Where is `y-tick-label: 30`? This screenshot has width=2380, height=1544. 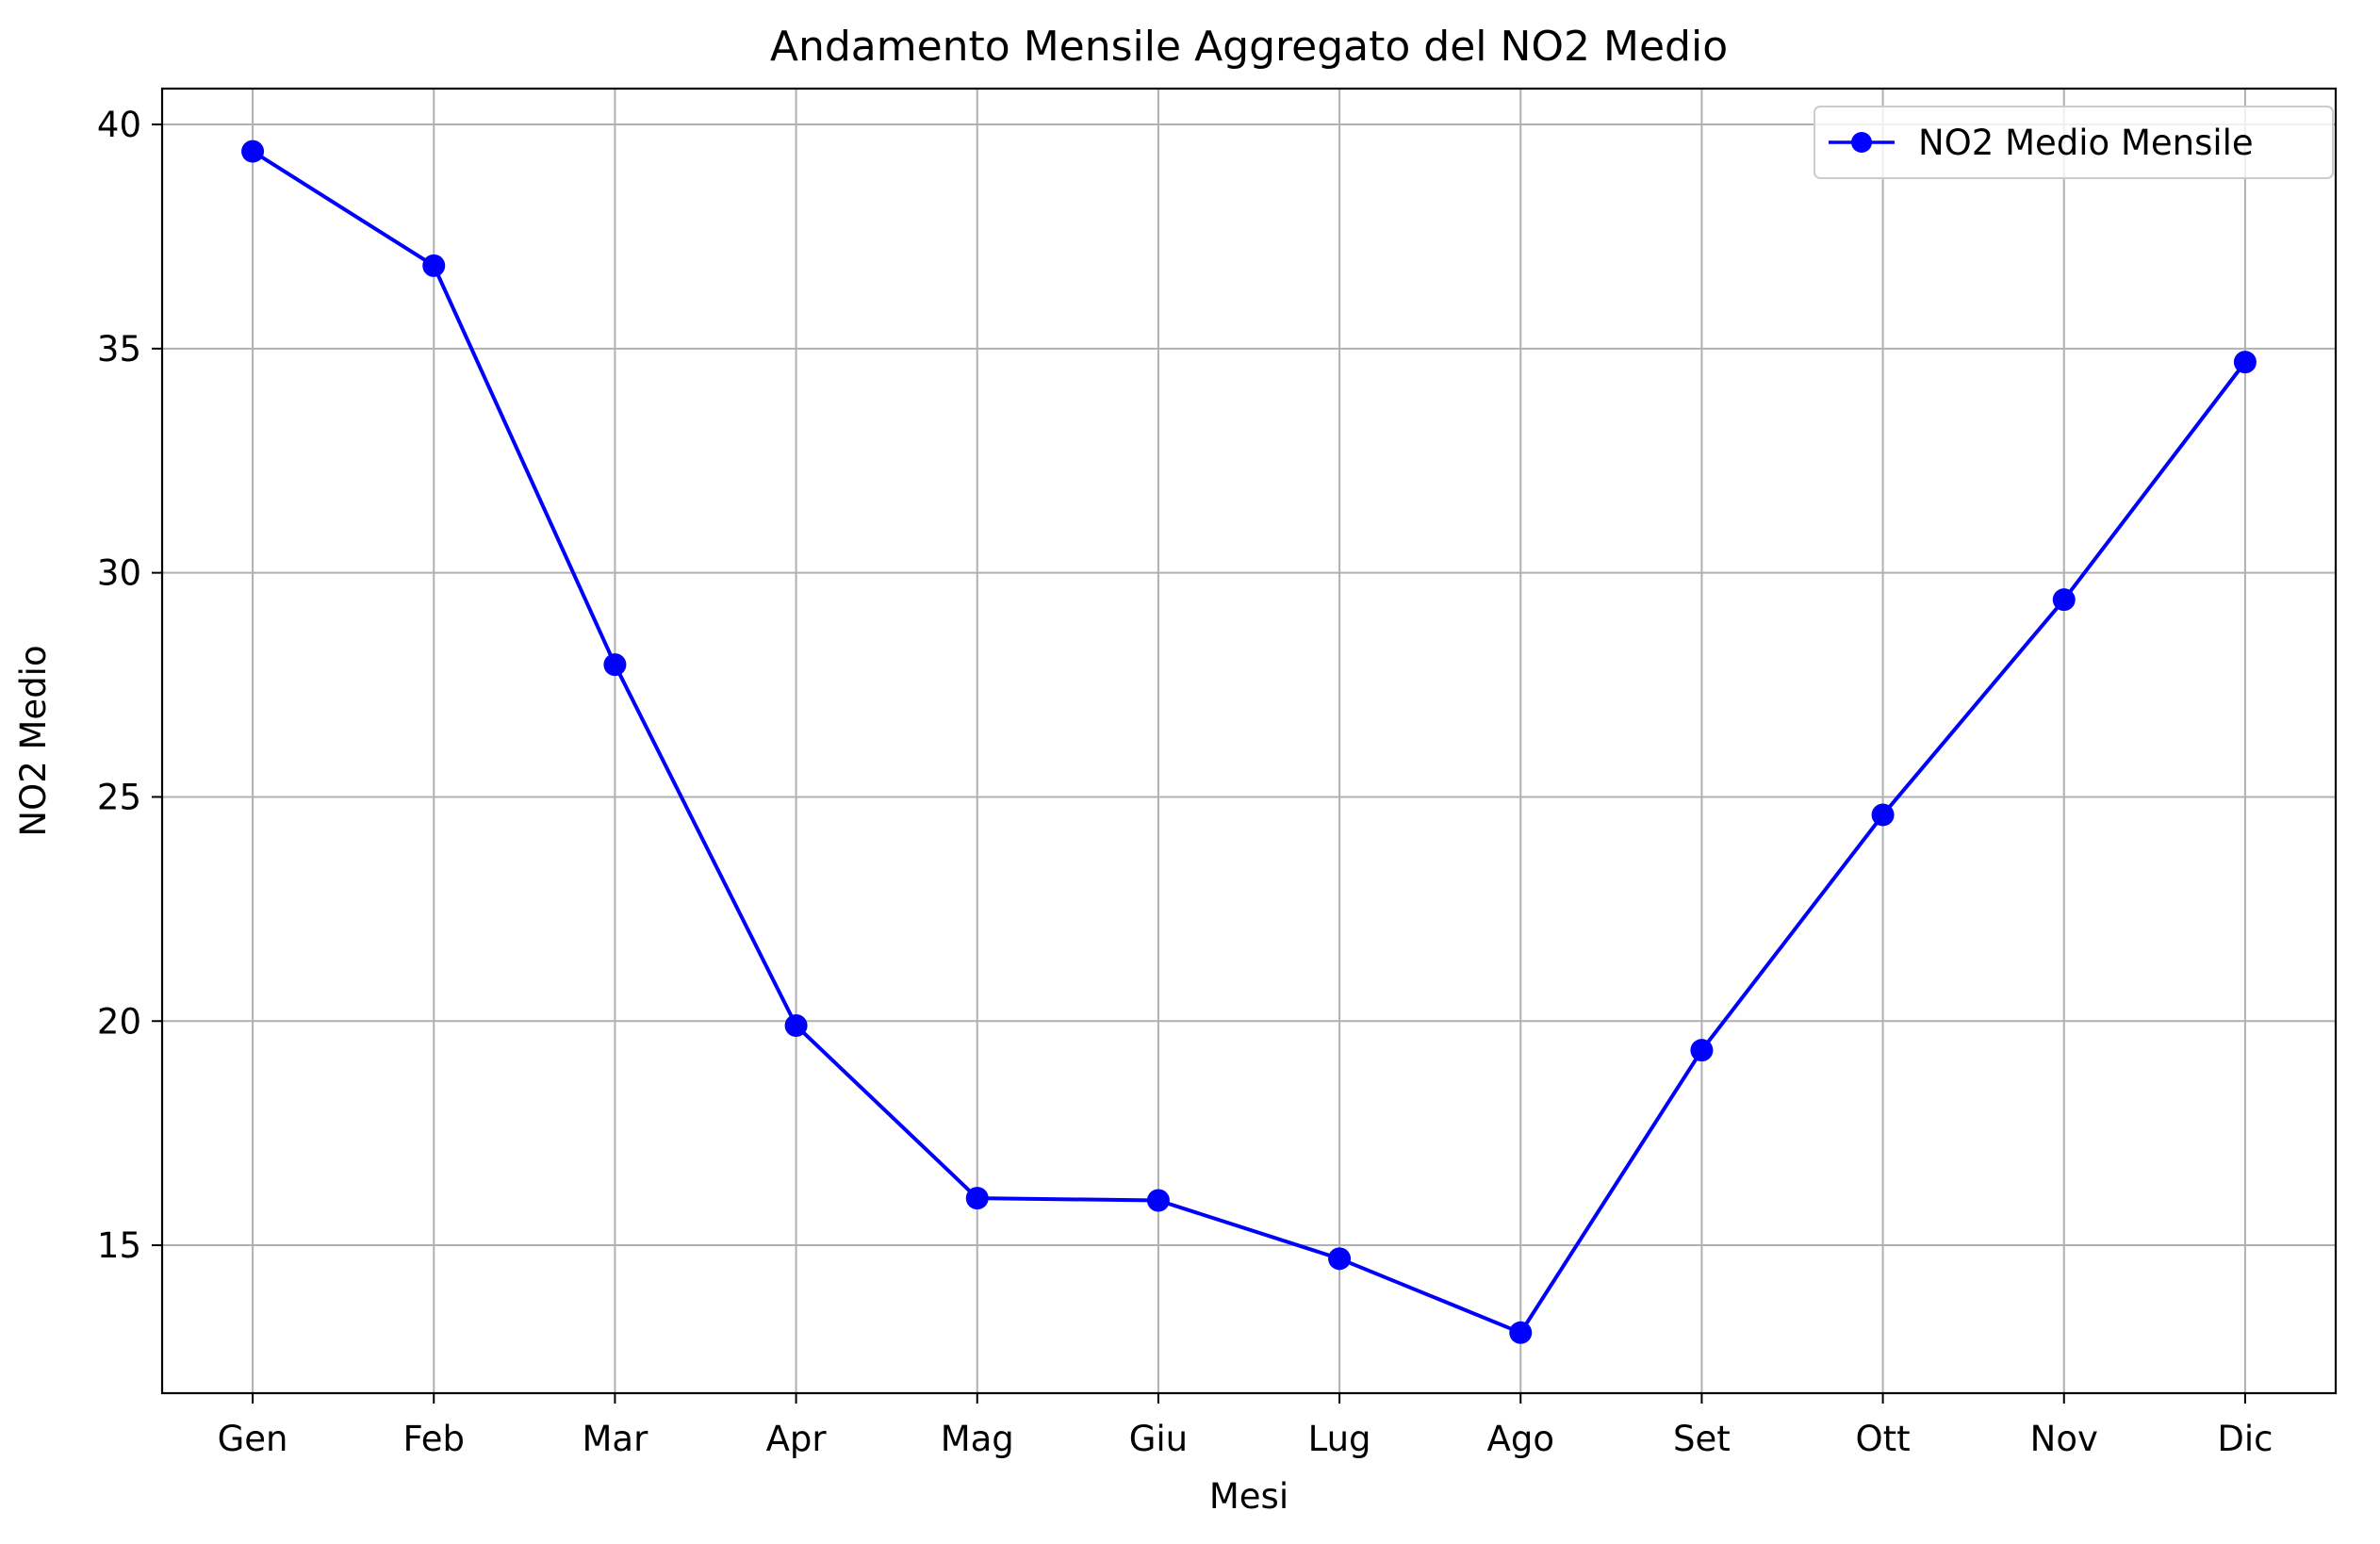 y-tick-label: 30 is located at coordinates (119, 573).